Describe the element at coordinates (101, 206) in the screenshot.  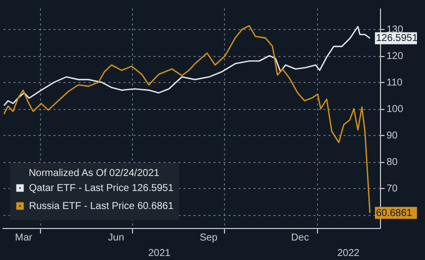
I see `legend-label: Russia ETF - Last Price 60.6861` at that location.